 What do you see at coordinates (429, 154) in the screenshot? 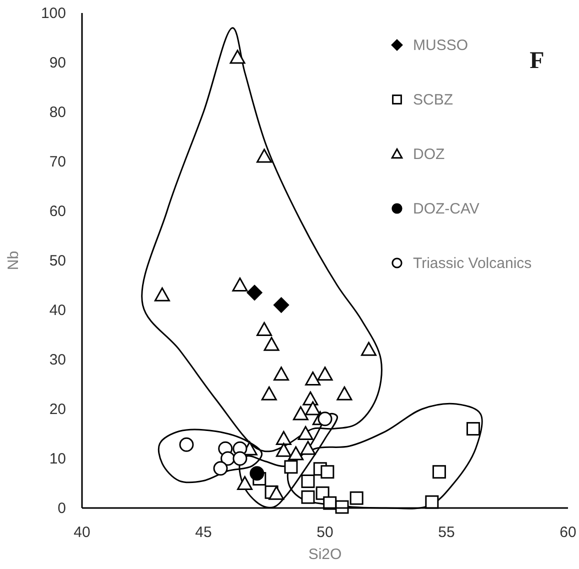
I see `legend-label: DOZ` at bounding box center [429, 154].